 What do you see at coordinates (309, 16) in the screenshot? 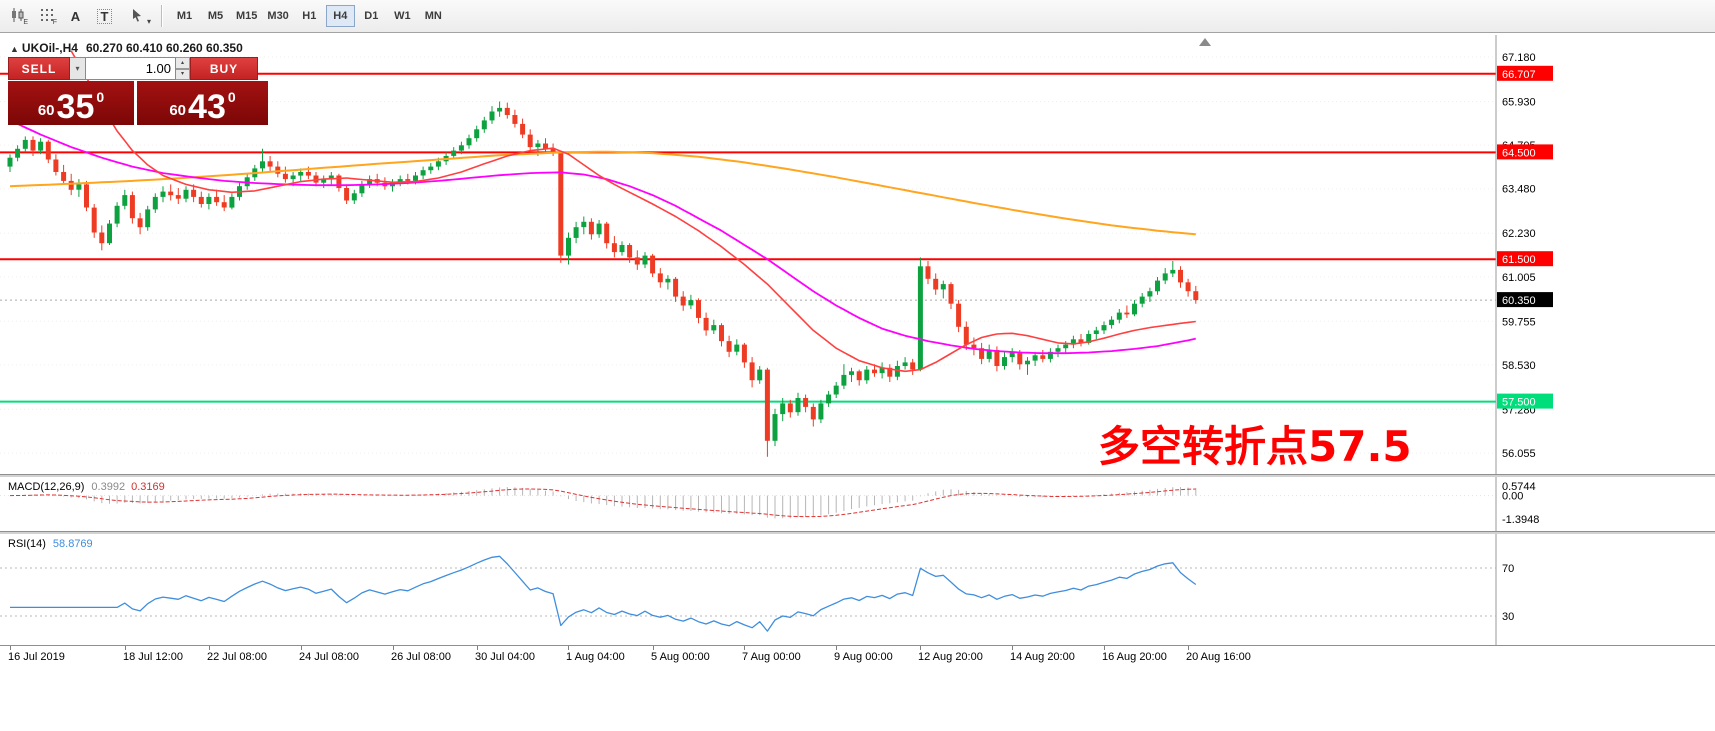
I see `timeframe-h1-button: H1` at bounding box center [309, 16].